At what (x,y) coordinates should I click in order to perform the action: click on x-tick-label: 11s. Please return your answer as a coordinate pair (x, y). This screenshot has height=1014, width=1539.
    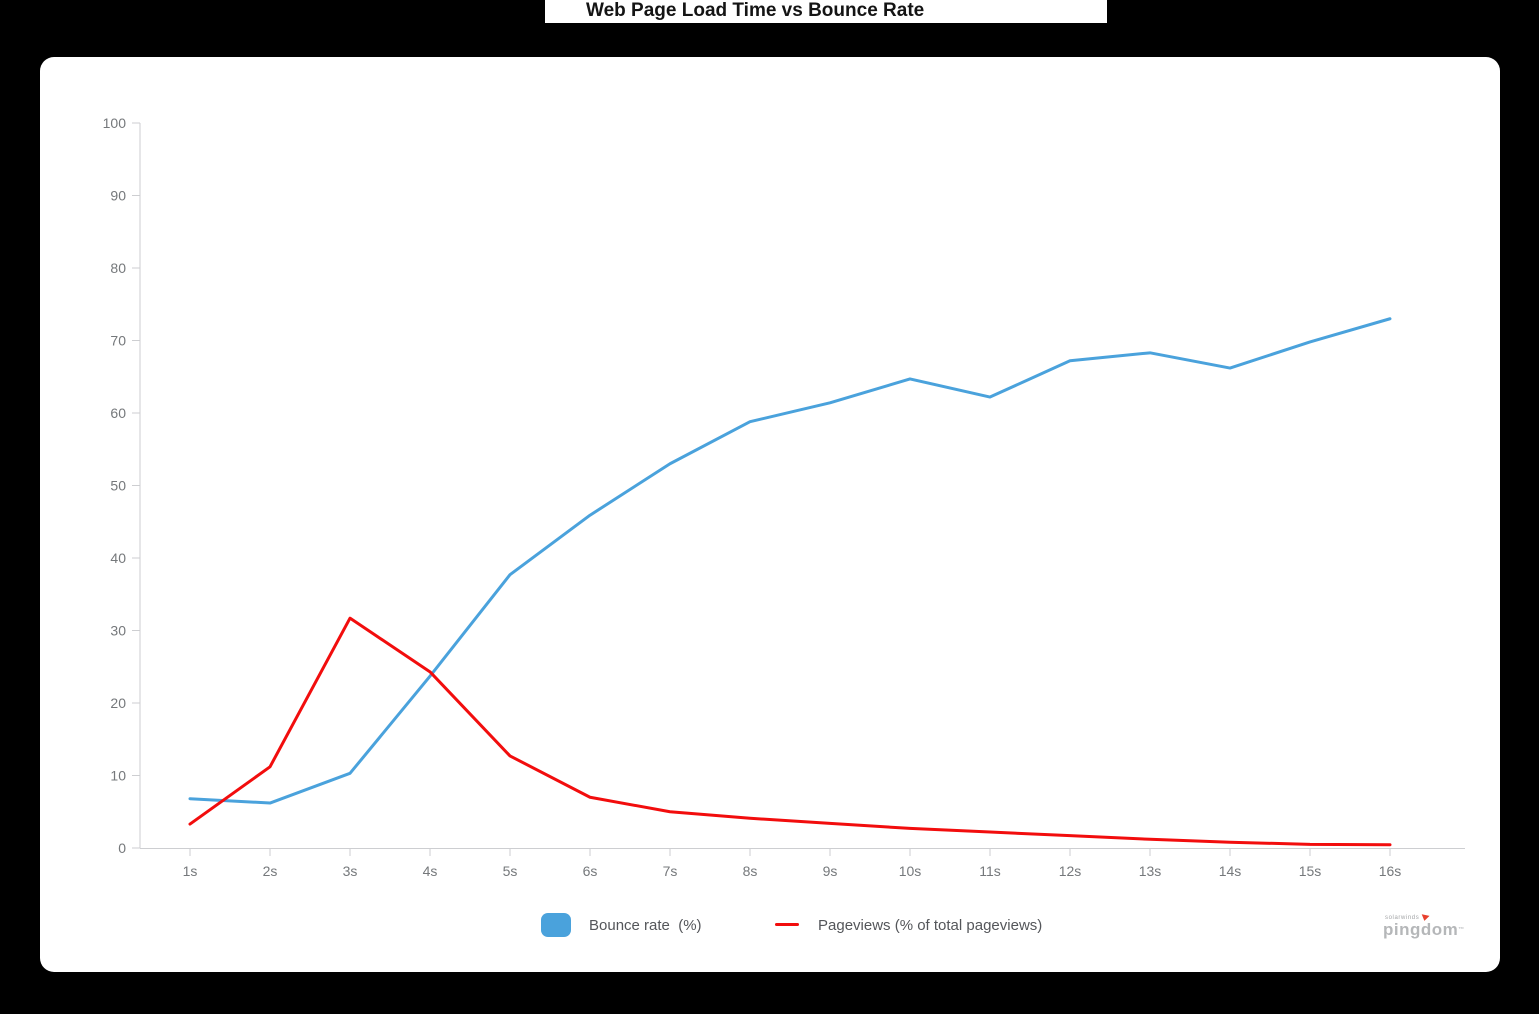
    Looking at the image, I should click on (990, 871).